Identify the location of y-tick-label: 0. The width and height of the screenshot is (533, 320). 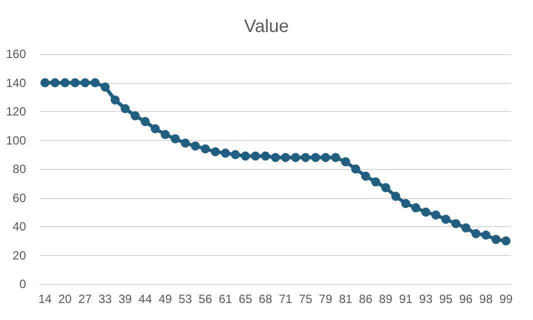
(22, 284).